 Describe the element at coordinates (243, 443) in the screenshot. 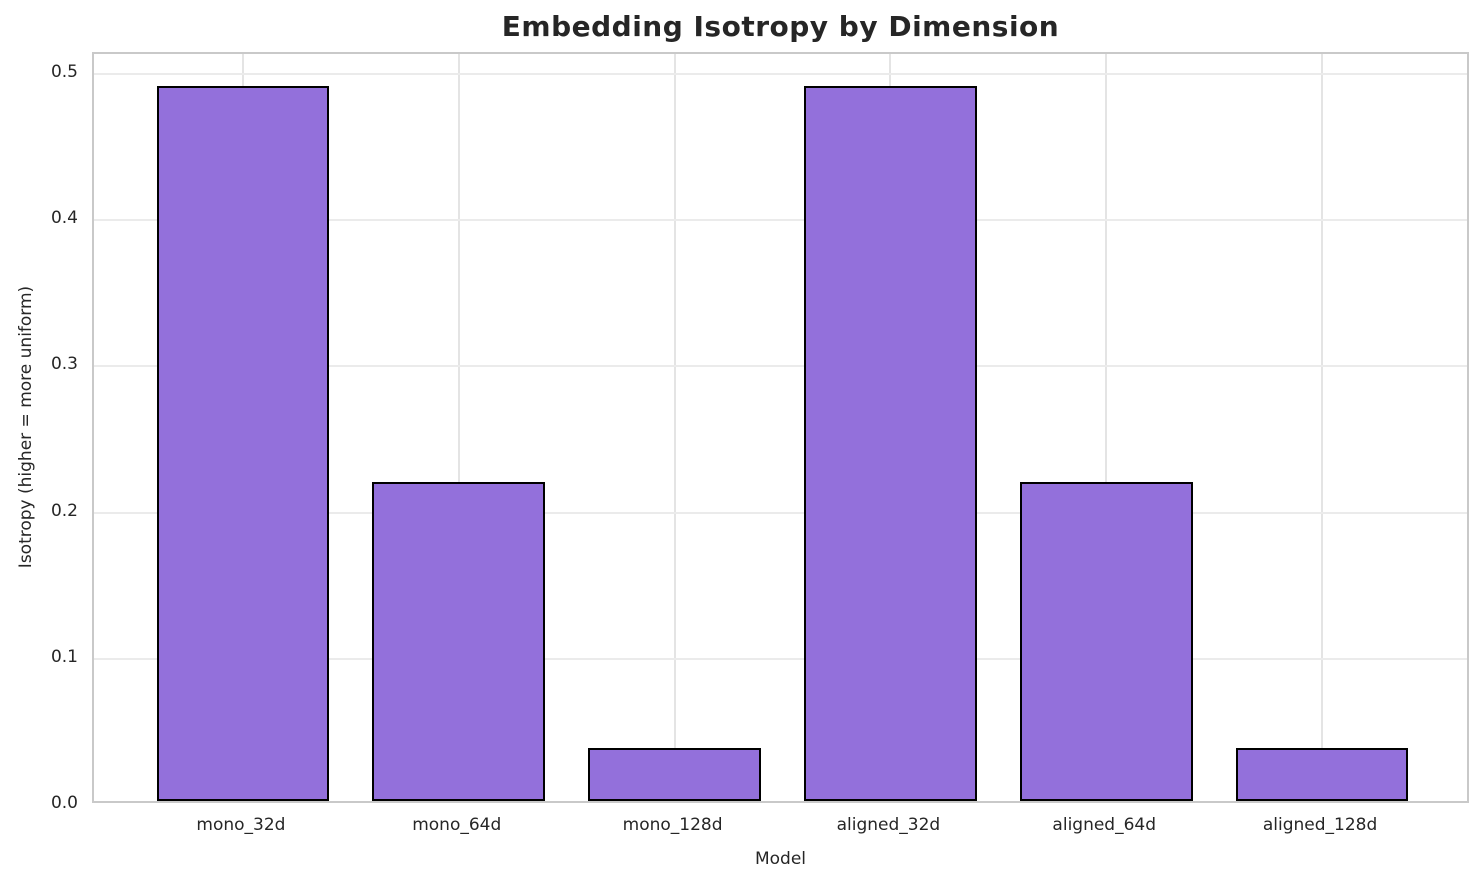

I see `bar-mono_32d` at that location.